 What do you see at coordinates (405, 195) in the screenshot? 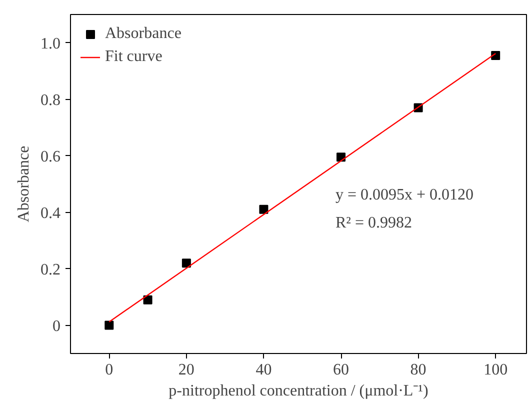
I see `annotation: y = 0.0095x + 0.0120` at bounding box center [405, 195].